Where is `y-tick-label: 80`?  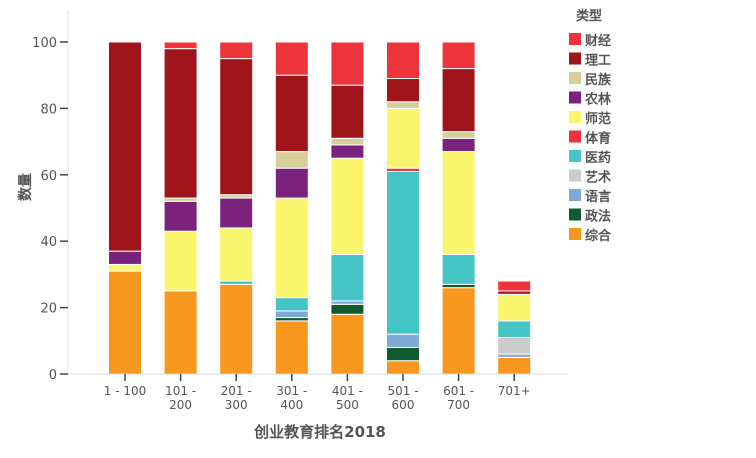
y-tick-label: 80 is located at coordinates (48, 109).